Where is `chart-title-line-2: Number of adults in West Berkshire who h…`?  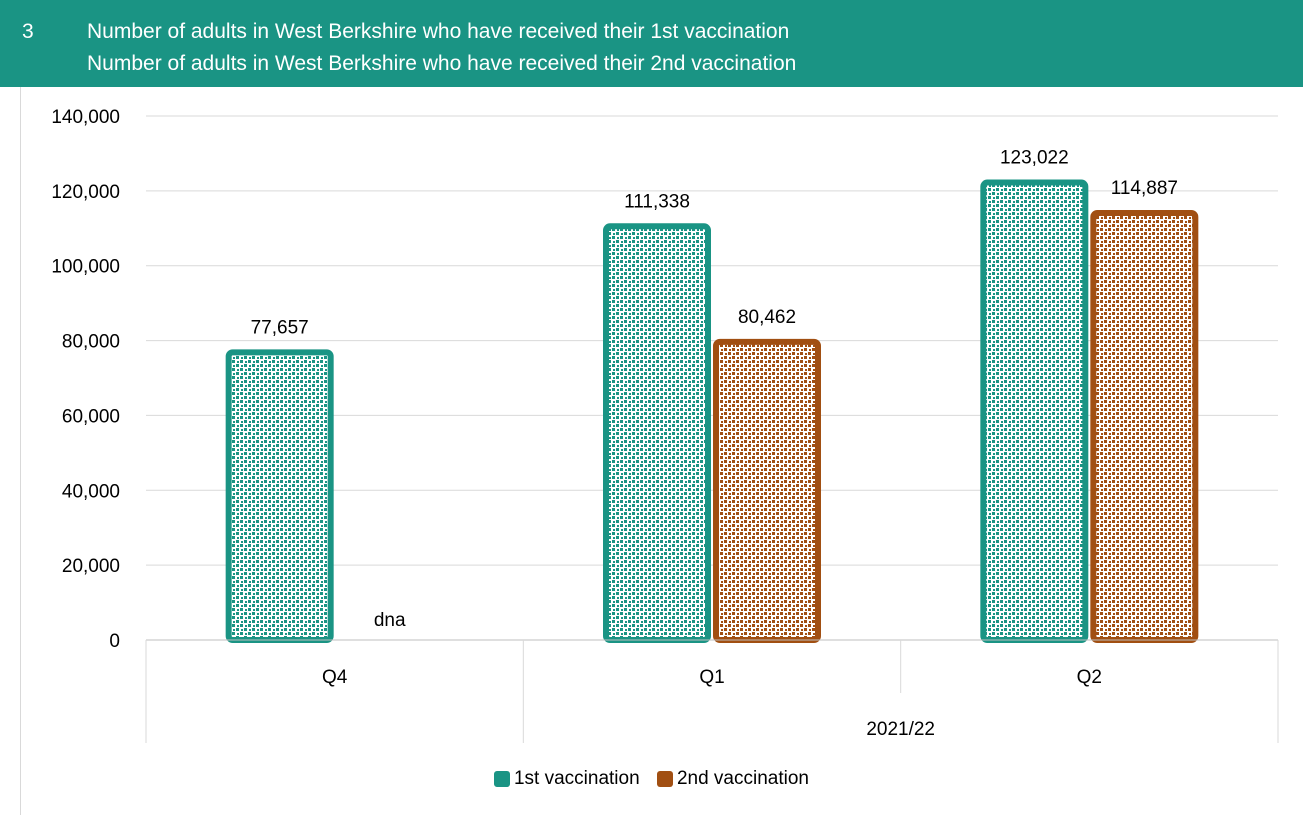
chart-title-line-2: Number of adults in West Berkshire who h… is located at coordinates (442, 63).